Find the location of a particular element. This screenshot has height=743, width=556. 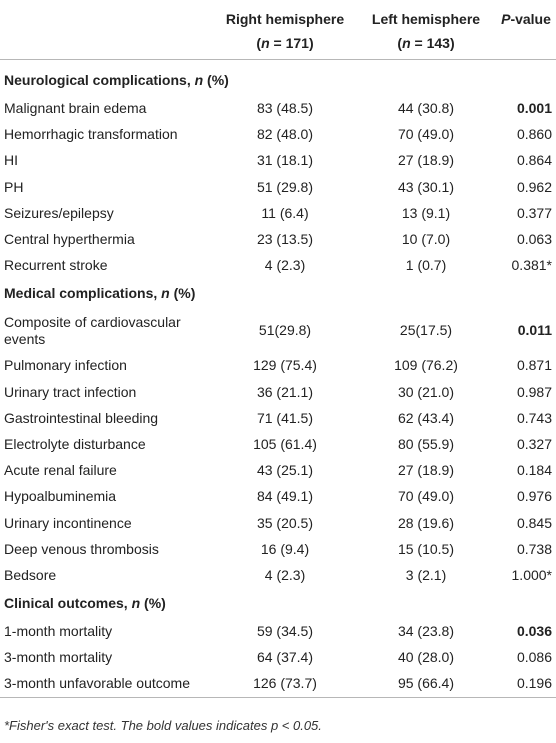

left-hemisphere-value: 13 (9.1) is located at coordinates (426, 212).